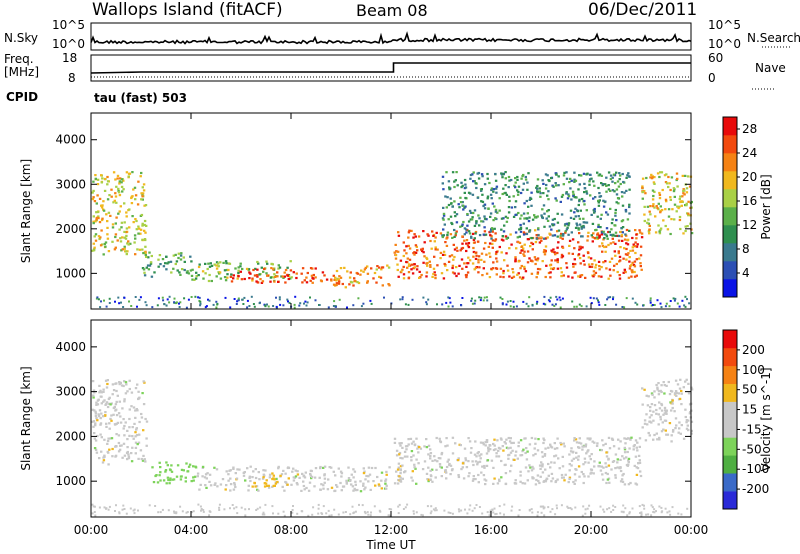 The width and height of the screenshot is (800, 554). What do you see at coordinates (749, 129) in the screenshot?
I see `power-colorbar-tick-label: 28` at bounding box center [749, 129].